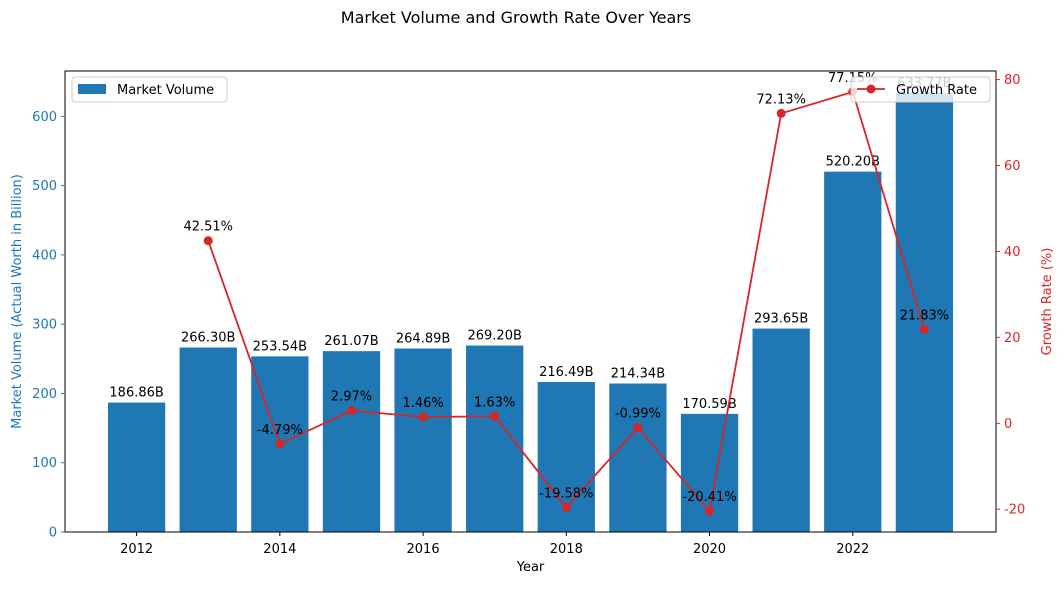 This screenshot has width=1064, height=589. I want to click on growth-point-2019, so click(638, 428).